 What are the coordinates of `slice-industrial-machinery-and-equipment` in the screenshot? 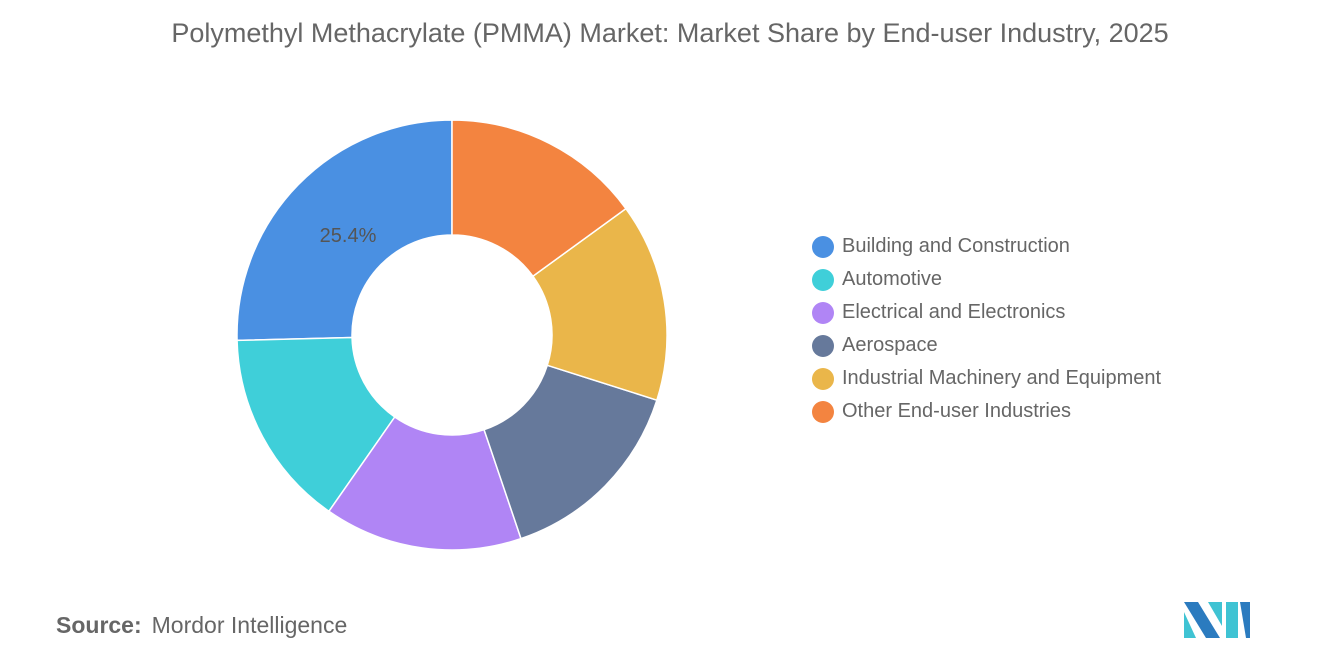 It's located at (599, 304).